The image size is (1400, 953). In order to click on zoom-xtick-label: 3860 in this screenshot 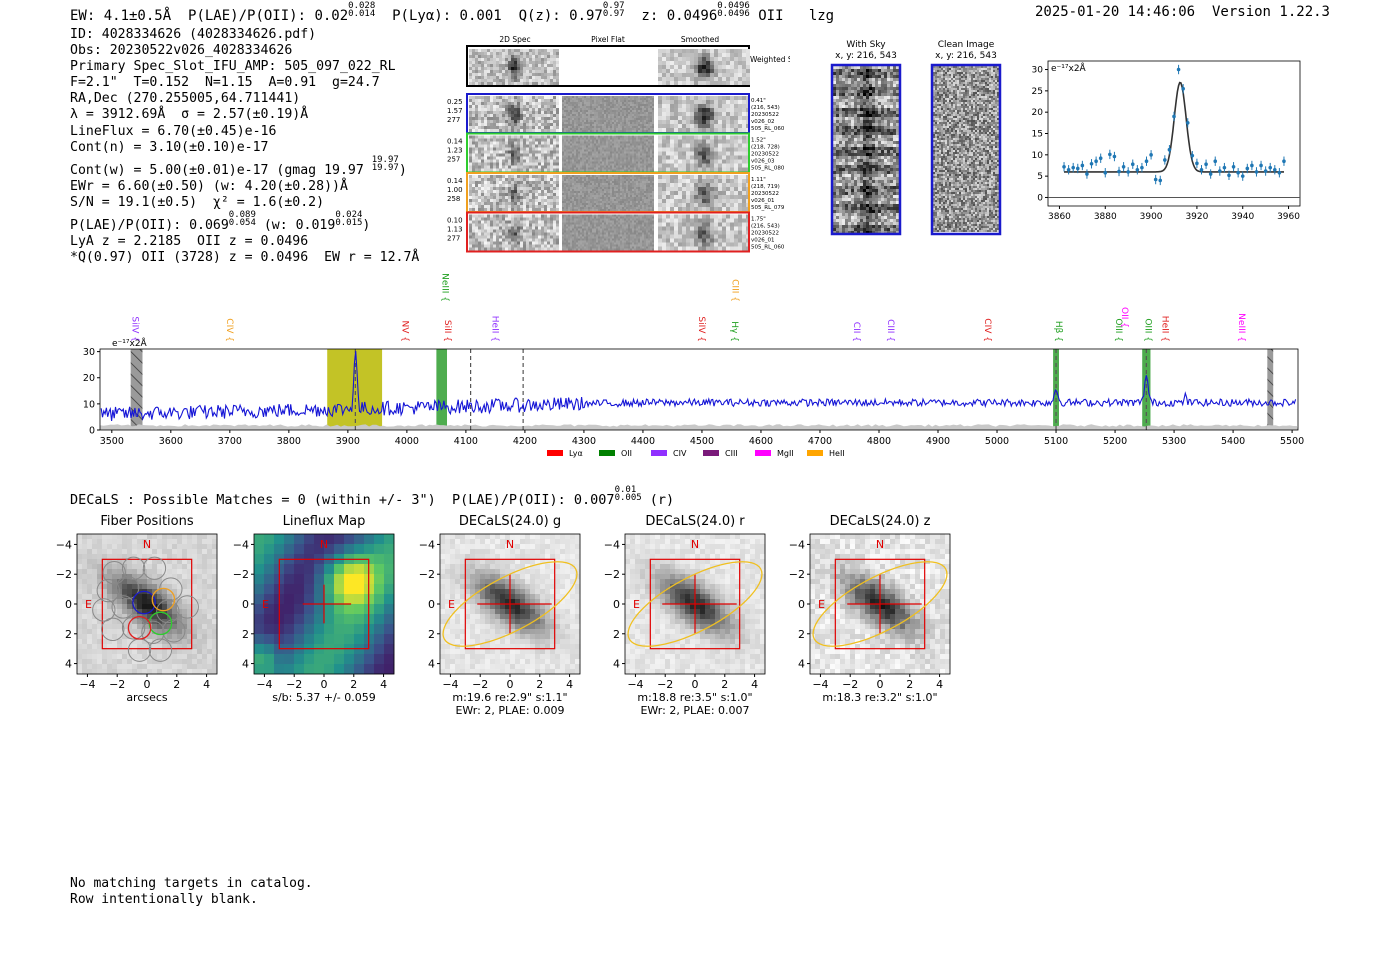, I will do `click(1059, 217)`.